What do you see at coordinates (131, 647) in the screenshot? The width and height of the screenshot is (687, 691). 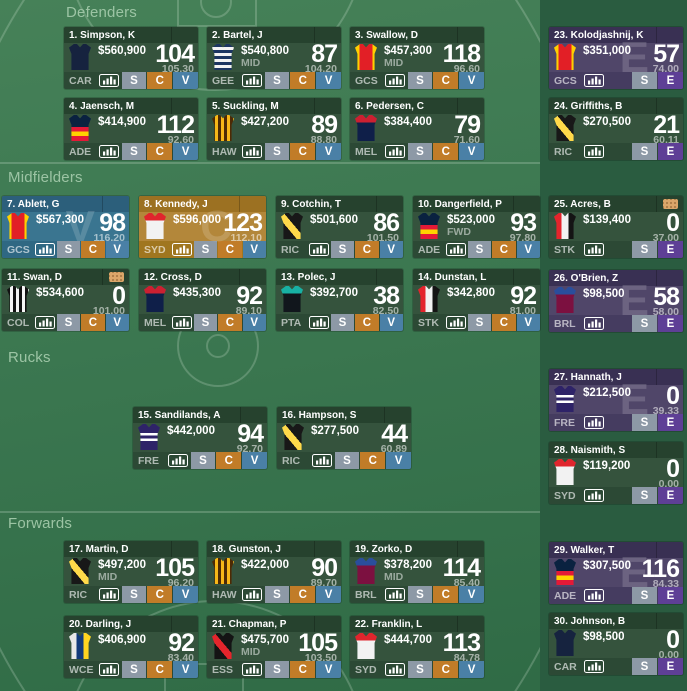 I see `player-card: 20. Darling, J $406,900 92 83.40 WCE` at bounding box center [131, 647].